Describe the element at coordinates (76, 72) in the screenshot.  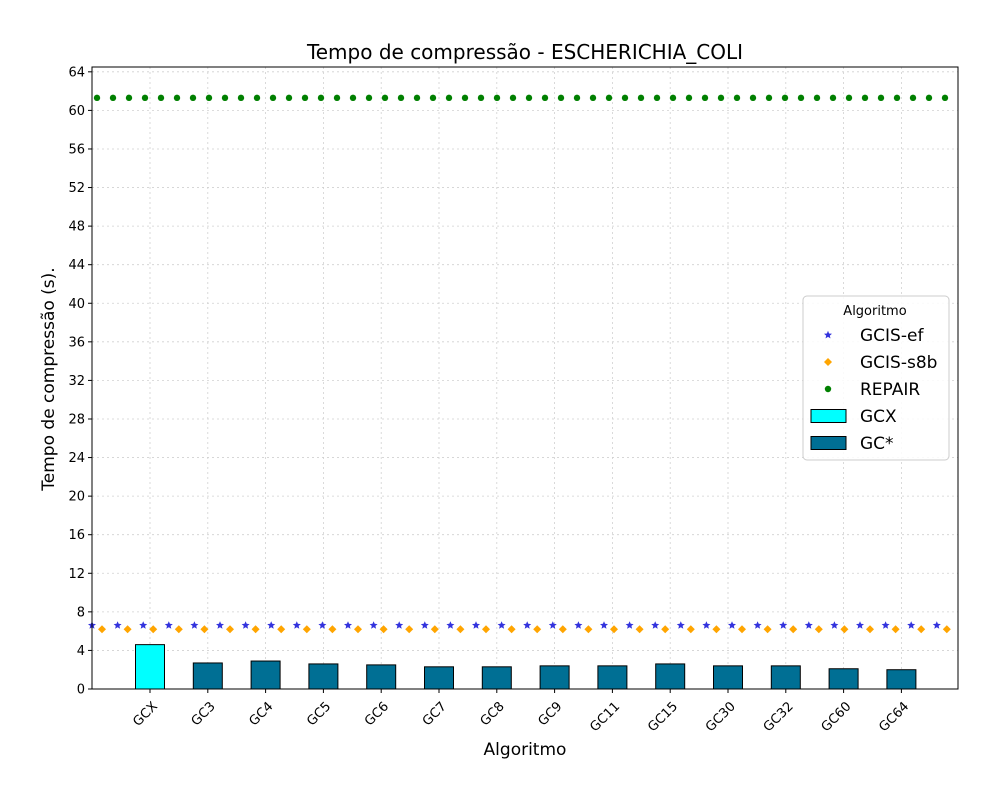
I see `y-tick-label: 64` at that location.